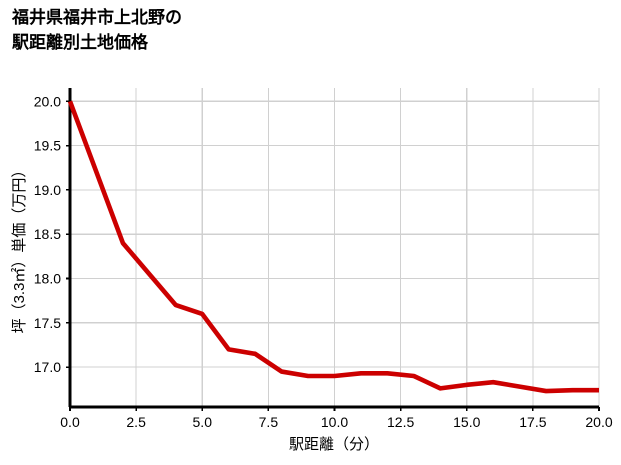 The image size is (621, 465). What do you see at coordinates (334, 444) in the screenshot?
I see `x-axis-title: 駅距離（分）` at bounding box center [334, 444].